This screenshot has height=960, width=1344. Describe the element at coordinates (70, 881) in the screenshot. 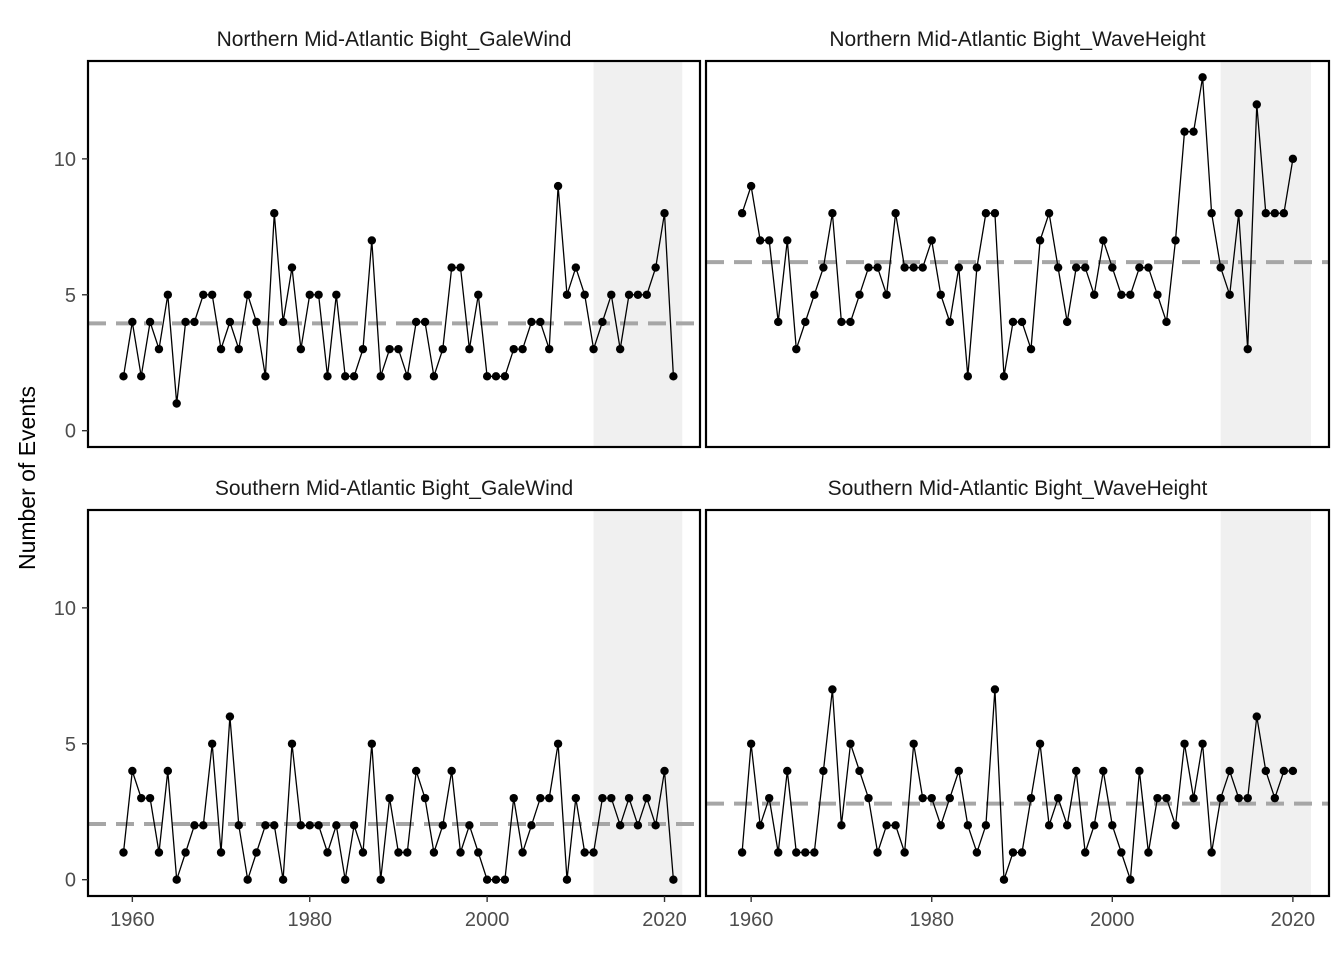

I see `y-tick-label: 0` at that location.